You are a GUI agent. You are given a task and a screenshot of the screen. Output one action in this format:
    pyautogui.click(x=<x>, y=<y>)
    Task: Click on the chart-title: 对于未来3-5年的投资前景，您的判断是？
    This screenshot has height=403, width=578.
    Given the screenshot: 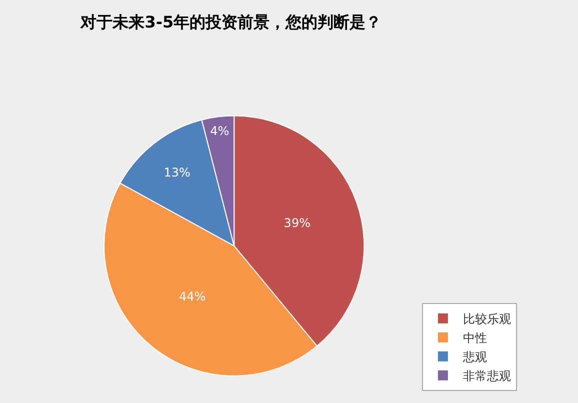 What is the action you would take?
    pyautogui.click(x=231, y=22)
    